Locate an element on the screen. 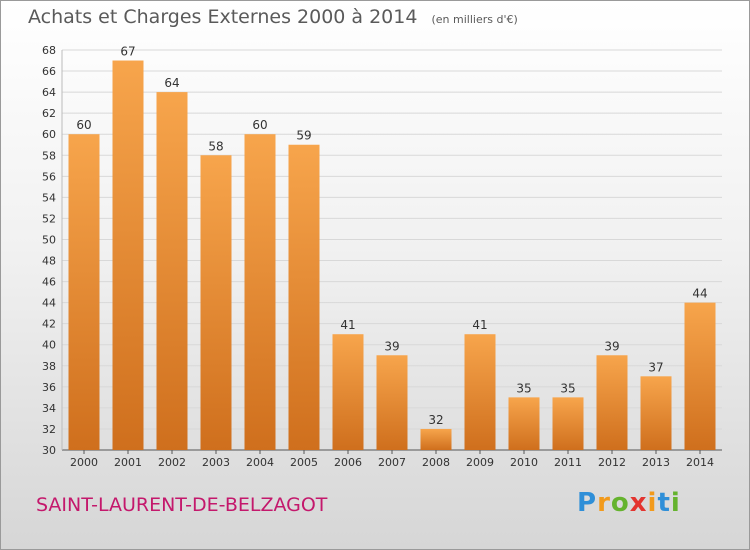 This screenshot has height=550, width=750. x-tick-label: 2014 is located at coordinates (700, 462).